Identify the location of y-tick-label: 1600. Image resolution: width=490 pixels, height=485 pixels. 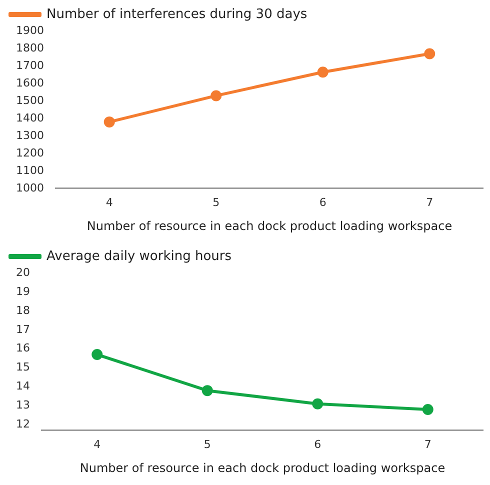
(30, 83).